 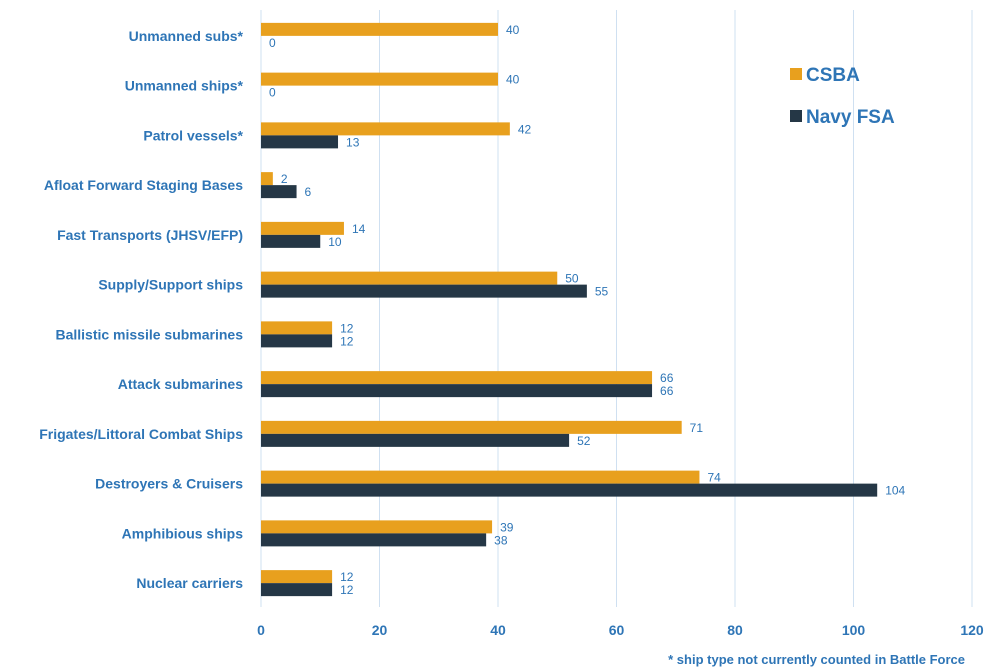 What do you see at coordinates (498, 630) in the screenshot?
I see `x-tick-label: 40` at bounding box center [498, 630].